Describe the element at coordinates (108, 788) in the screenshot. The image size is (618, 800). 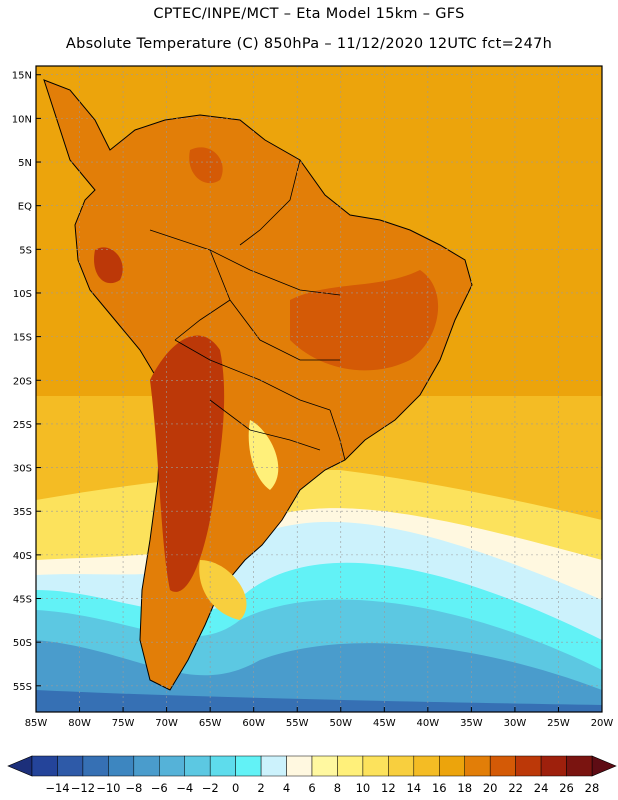
I see `colorbar-label: −10` at that location.